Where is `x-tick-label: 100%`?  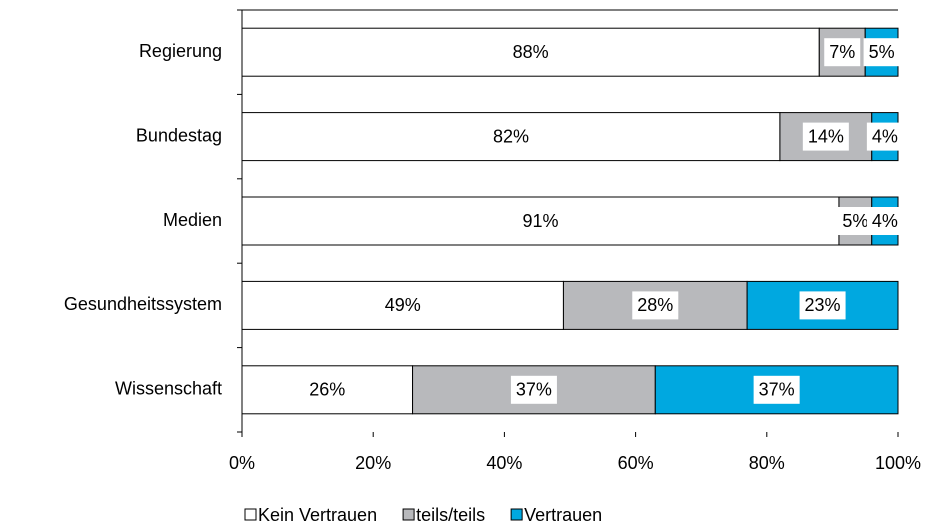 x-tick-label: 100% is located at coordinates (898, 463).